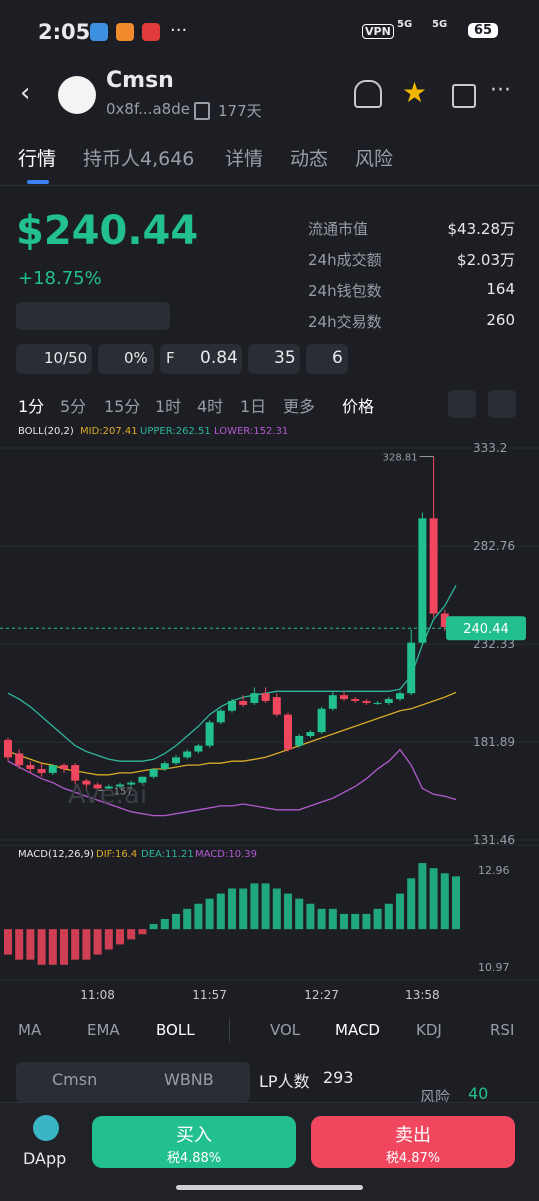 The width and height of the screenshot is (539, 1201). I want to click on indicator-tab: EMA, so click(103, 1030).